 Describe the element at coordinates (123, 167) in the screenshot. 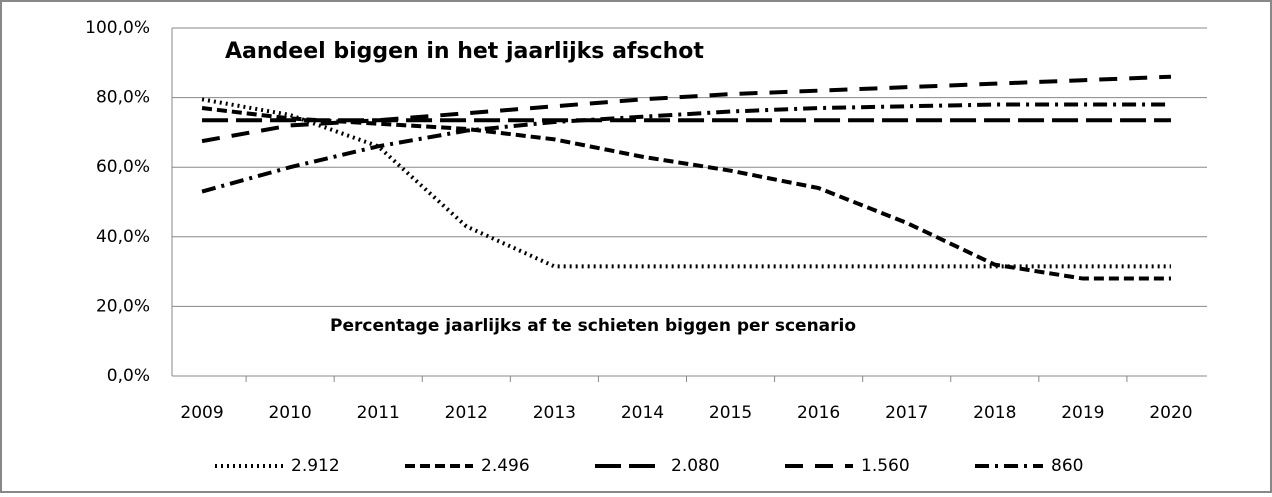

I see `y-tick-label: 60,0%` at that location.